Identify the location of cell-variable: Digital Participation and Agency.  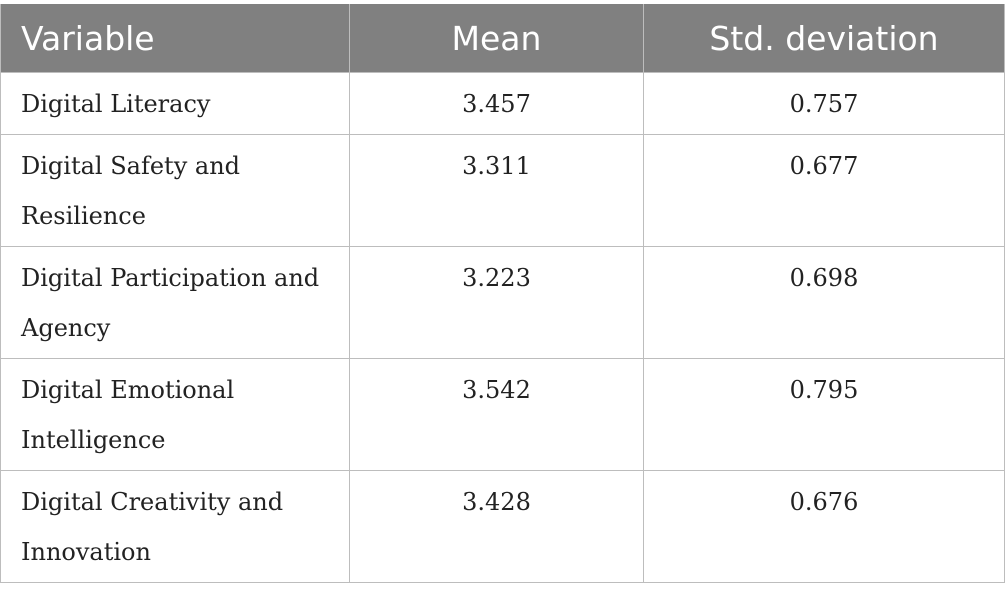
(175, 302).